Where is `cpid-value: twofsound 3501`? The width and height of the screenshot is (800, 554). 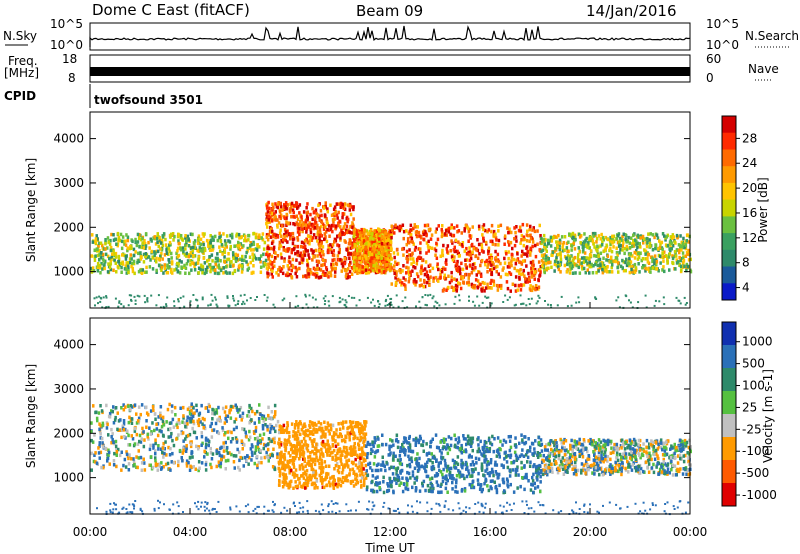
cpid-value: twofsound 3501 is located at coordinates (148, 100).